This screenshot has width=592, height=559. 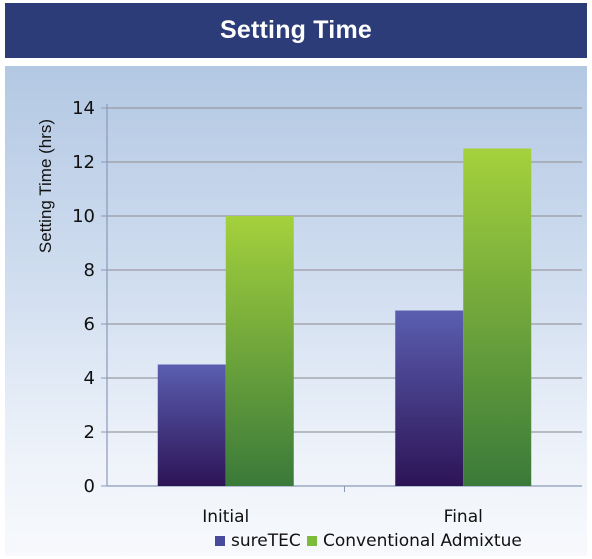 I want to click on y-axis-title: Setting Time (hrs), so click(x=45, y=186).